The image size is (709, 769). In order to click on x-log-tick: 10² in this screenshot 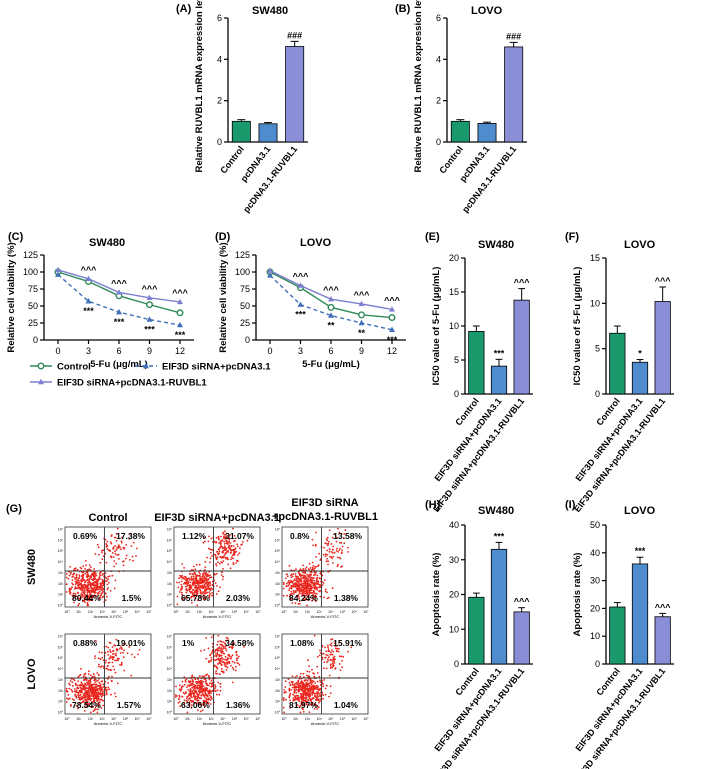, I will do `click(200, 719)`.